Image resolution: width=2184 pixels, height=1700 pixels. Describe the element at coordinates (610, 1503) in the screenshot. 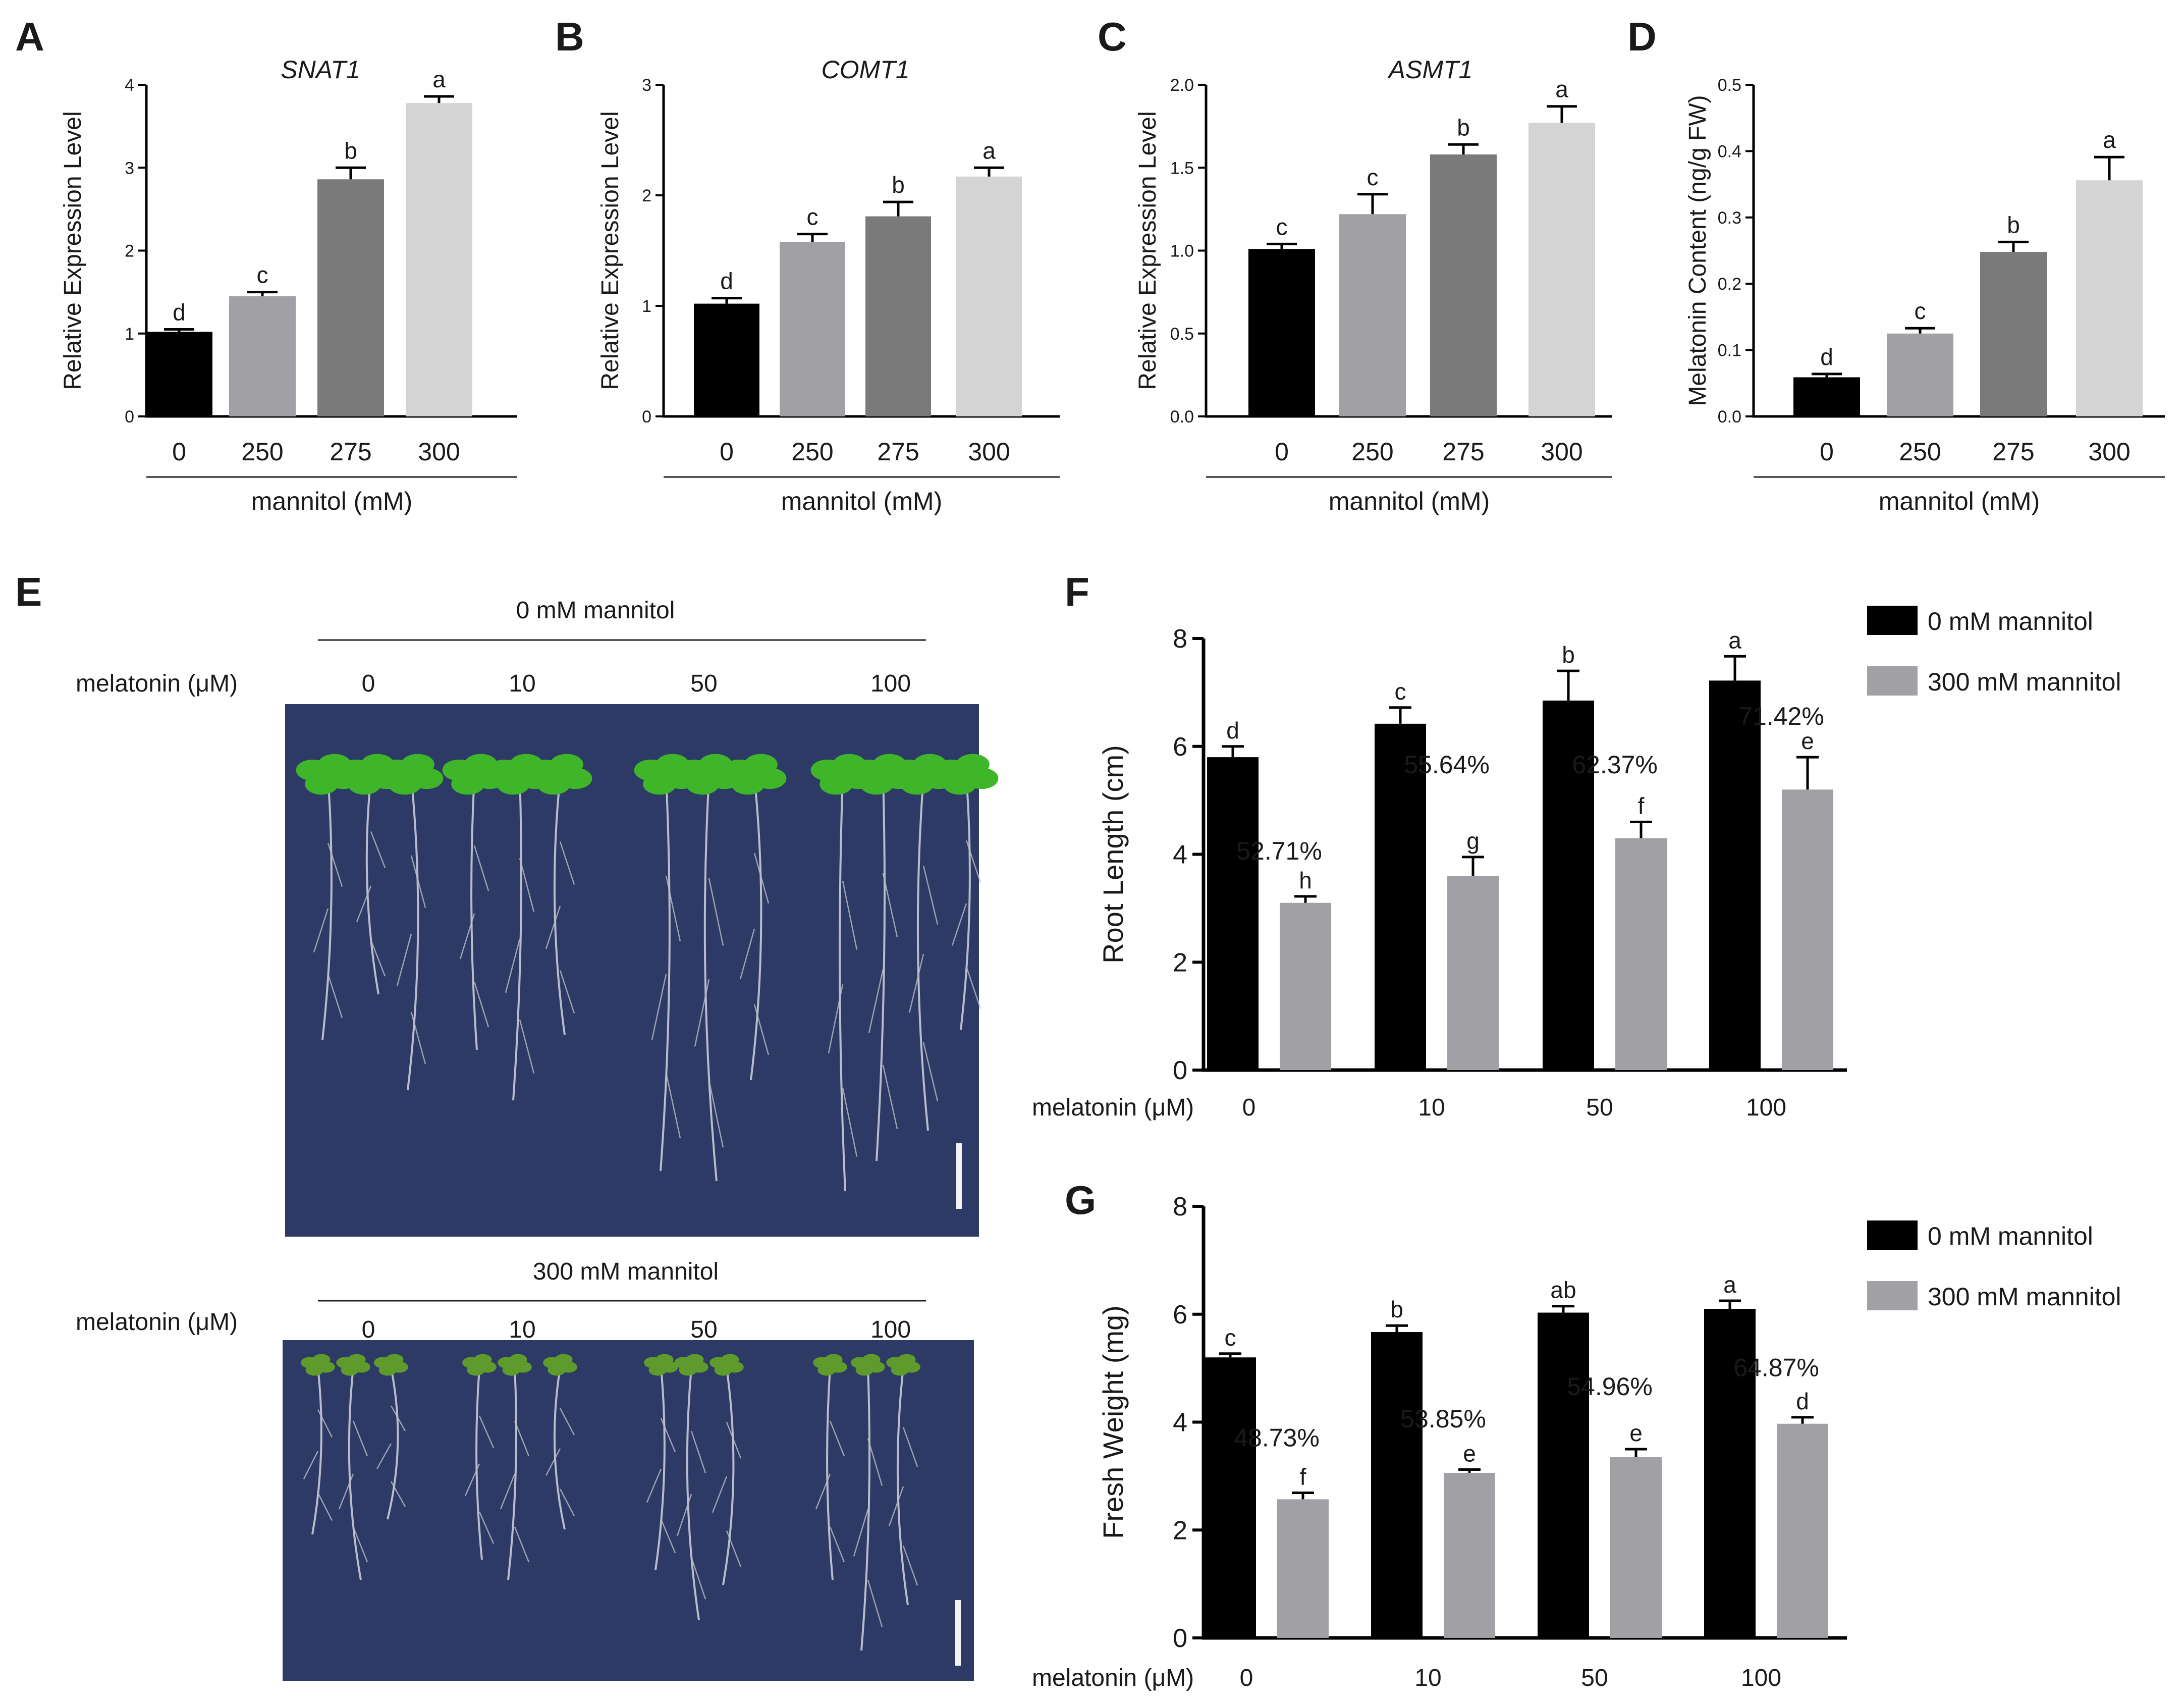

I see `seedlings-bottom` at that location.